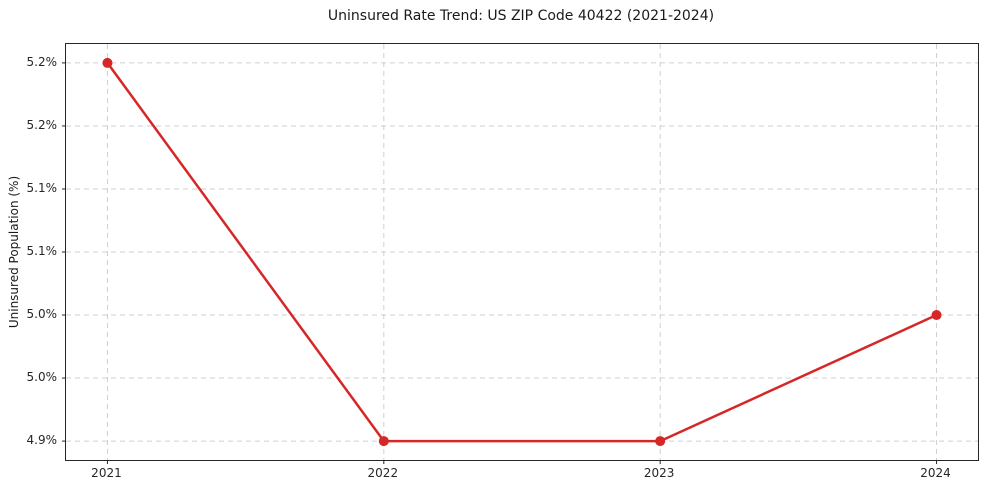  I want to click on x-tick-label: 2021, so click(106, 473).